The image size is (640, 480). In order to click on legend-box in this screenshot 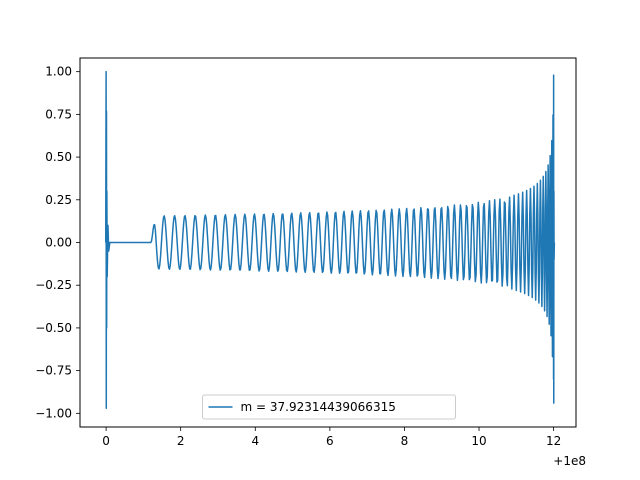, I will do `click(329, 407)`.